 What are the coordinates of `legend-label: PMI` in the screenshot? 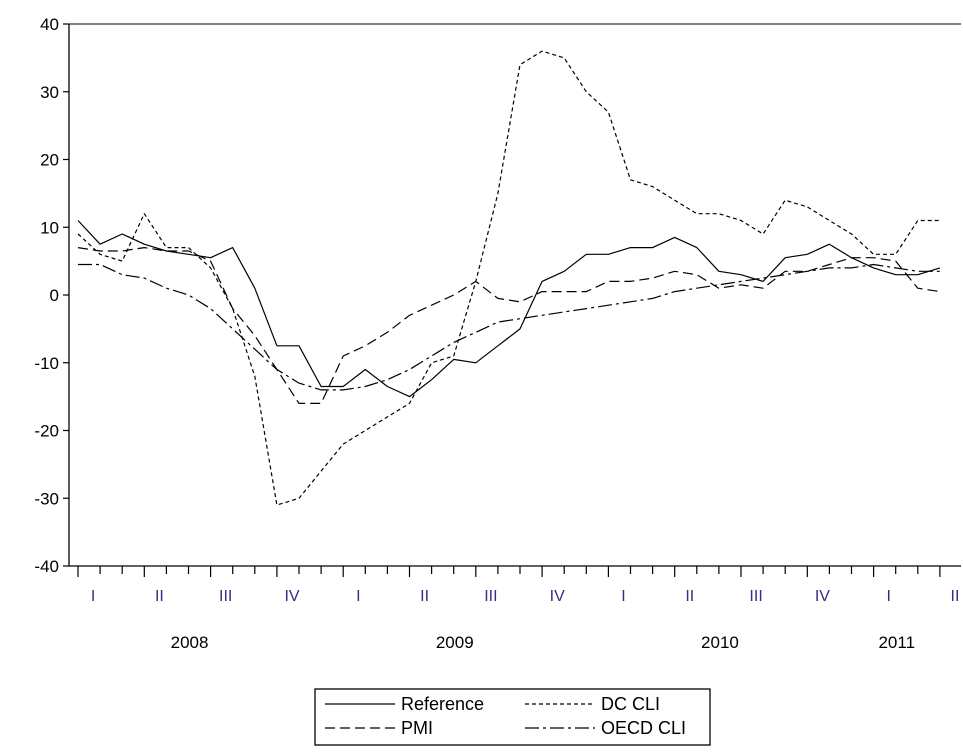 It's located at (417, 728).